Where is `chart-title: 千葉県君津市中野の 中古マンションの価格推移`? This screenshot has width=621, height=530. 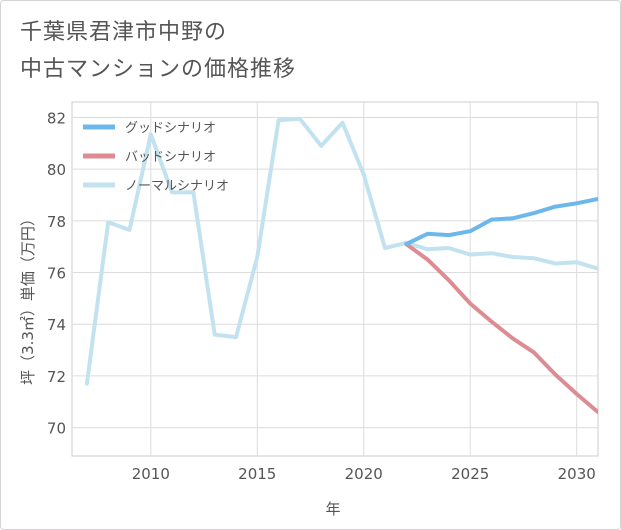 chart-title: 千葉県君津市中野の 中古マンションの価格推移 is located at coordinates (158, 51).